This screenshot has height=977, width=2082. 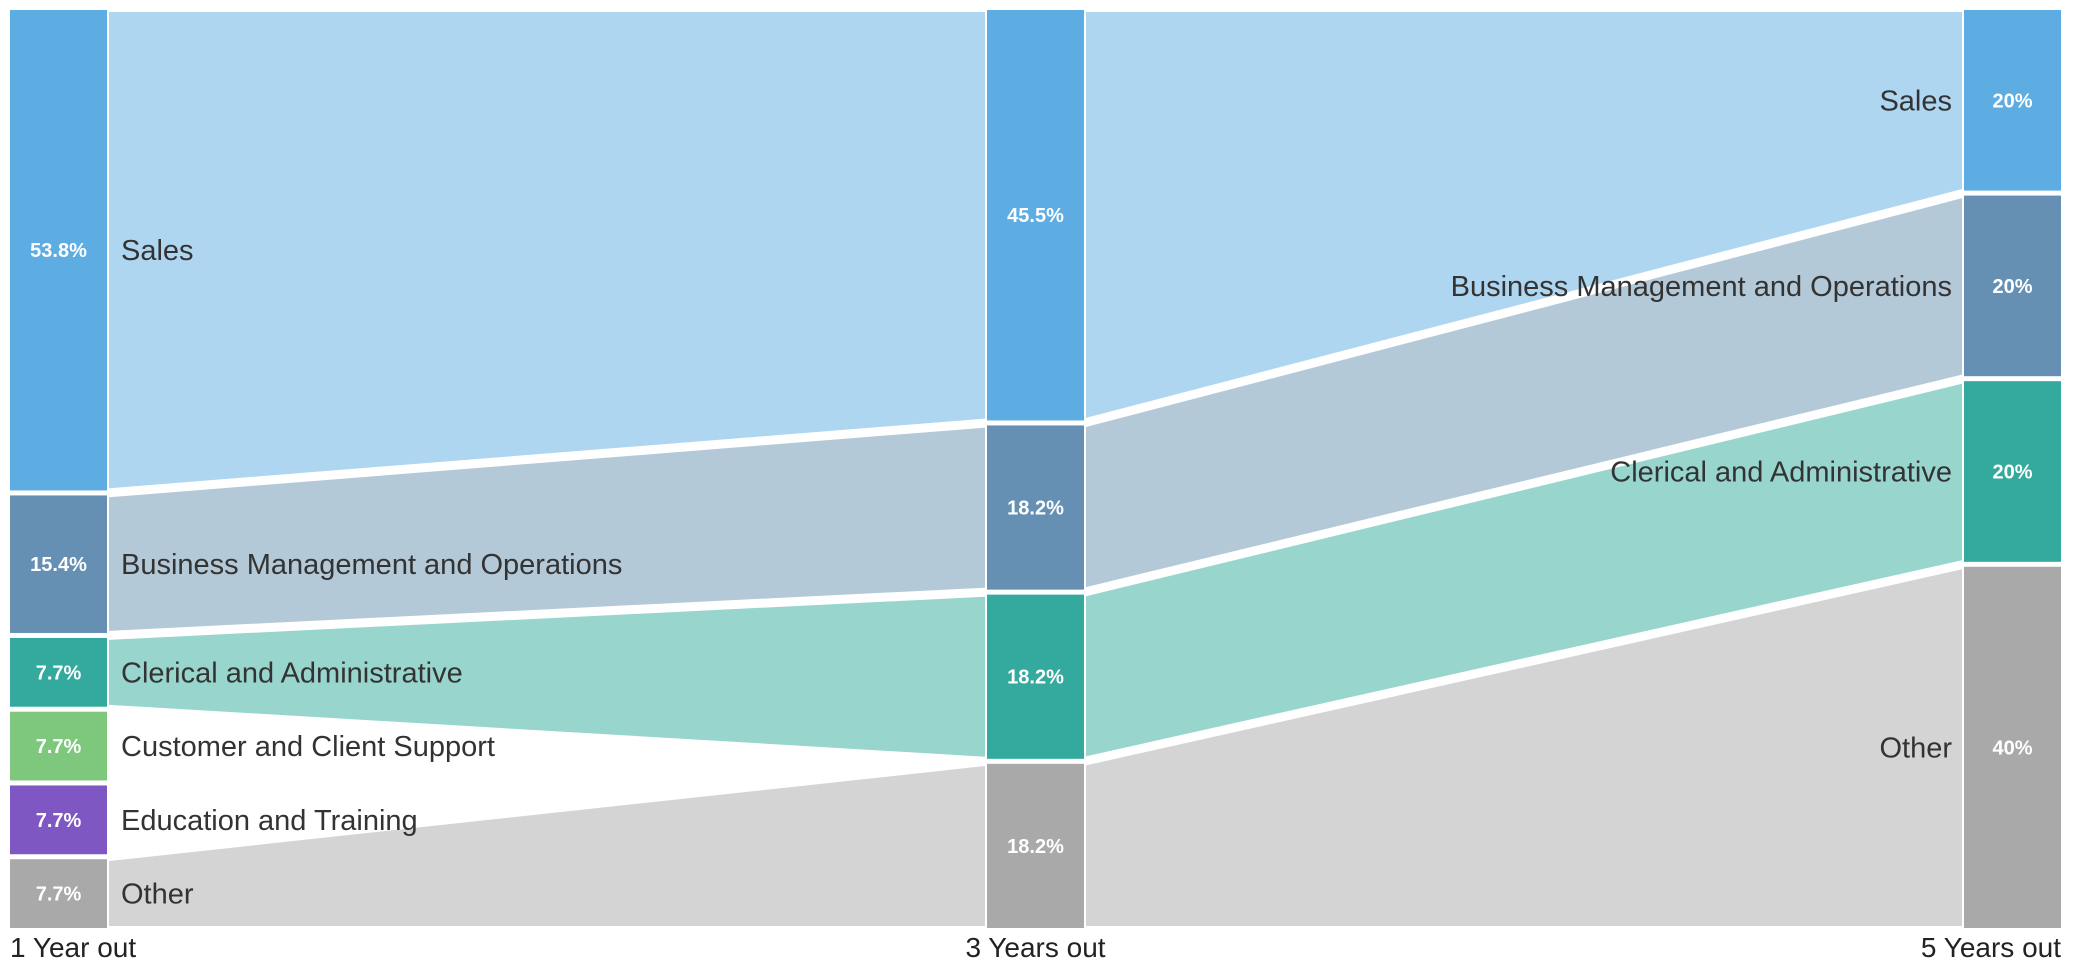 What do you see at coordinates (73, 947) in the screenshot?
I see `column-label-1: 1 Year out` at bounding box center [73, 947].